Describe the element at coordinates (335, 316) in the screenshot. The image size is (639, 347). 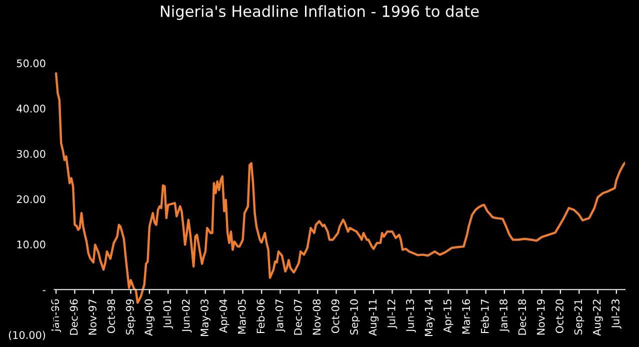
I see `x-tick-label: Oct-09` at that location.